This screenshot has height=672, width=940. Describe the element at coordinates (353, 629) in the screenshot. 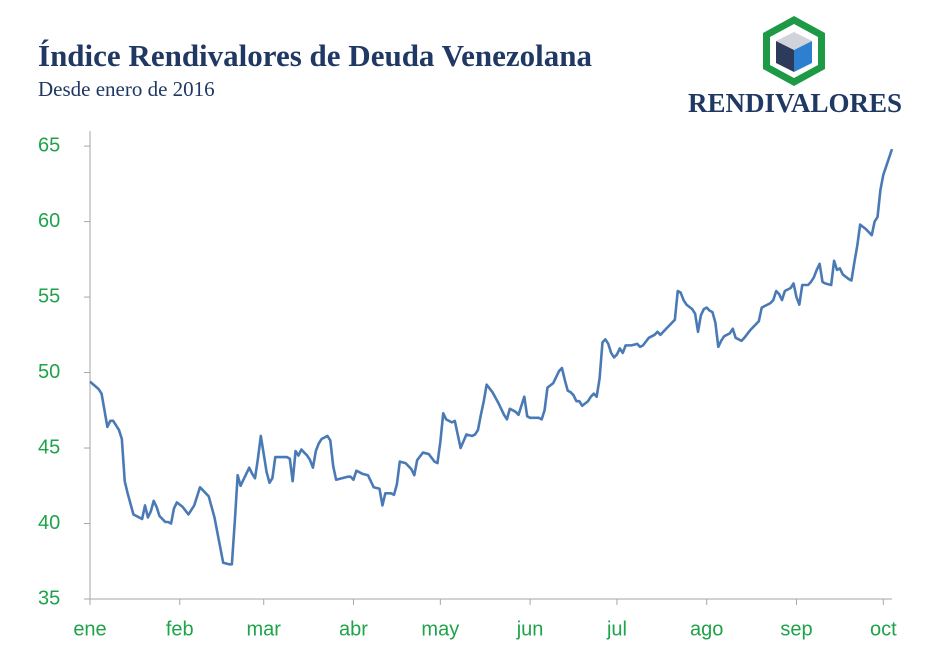

I see `x-tick-label: abr` at that location.